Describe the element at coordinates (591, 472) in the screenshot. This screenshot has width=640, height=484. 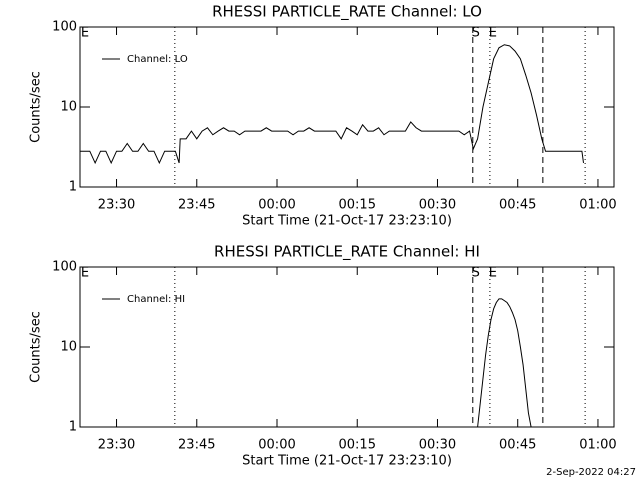
I see `footer-date: 2-Sep-2022 04:27` at that location.